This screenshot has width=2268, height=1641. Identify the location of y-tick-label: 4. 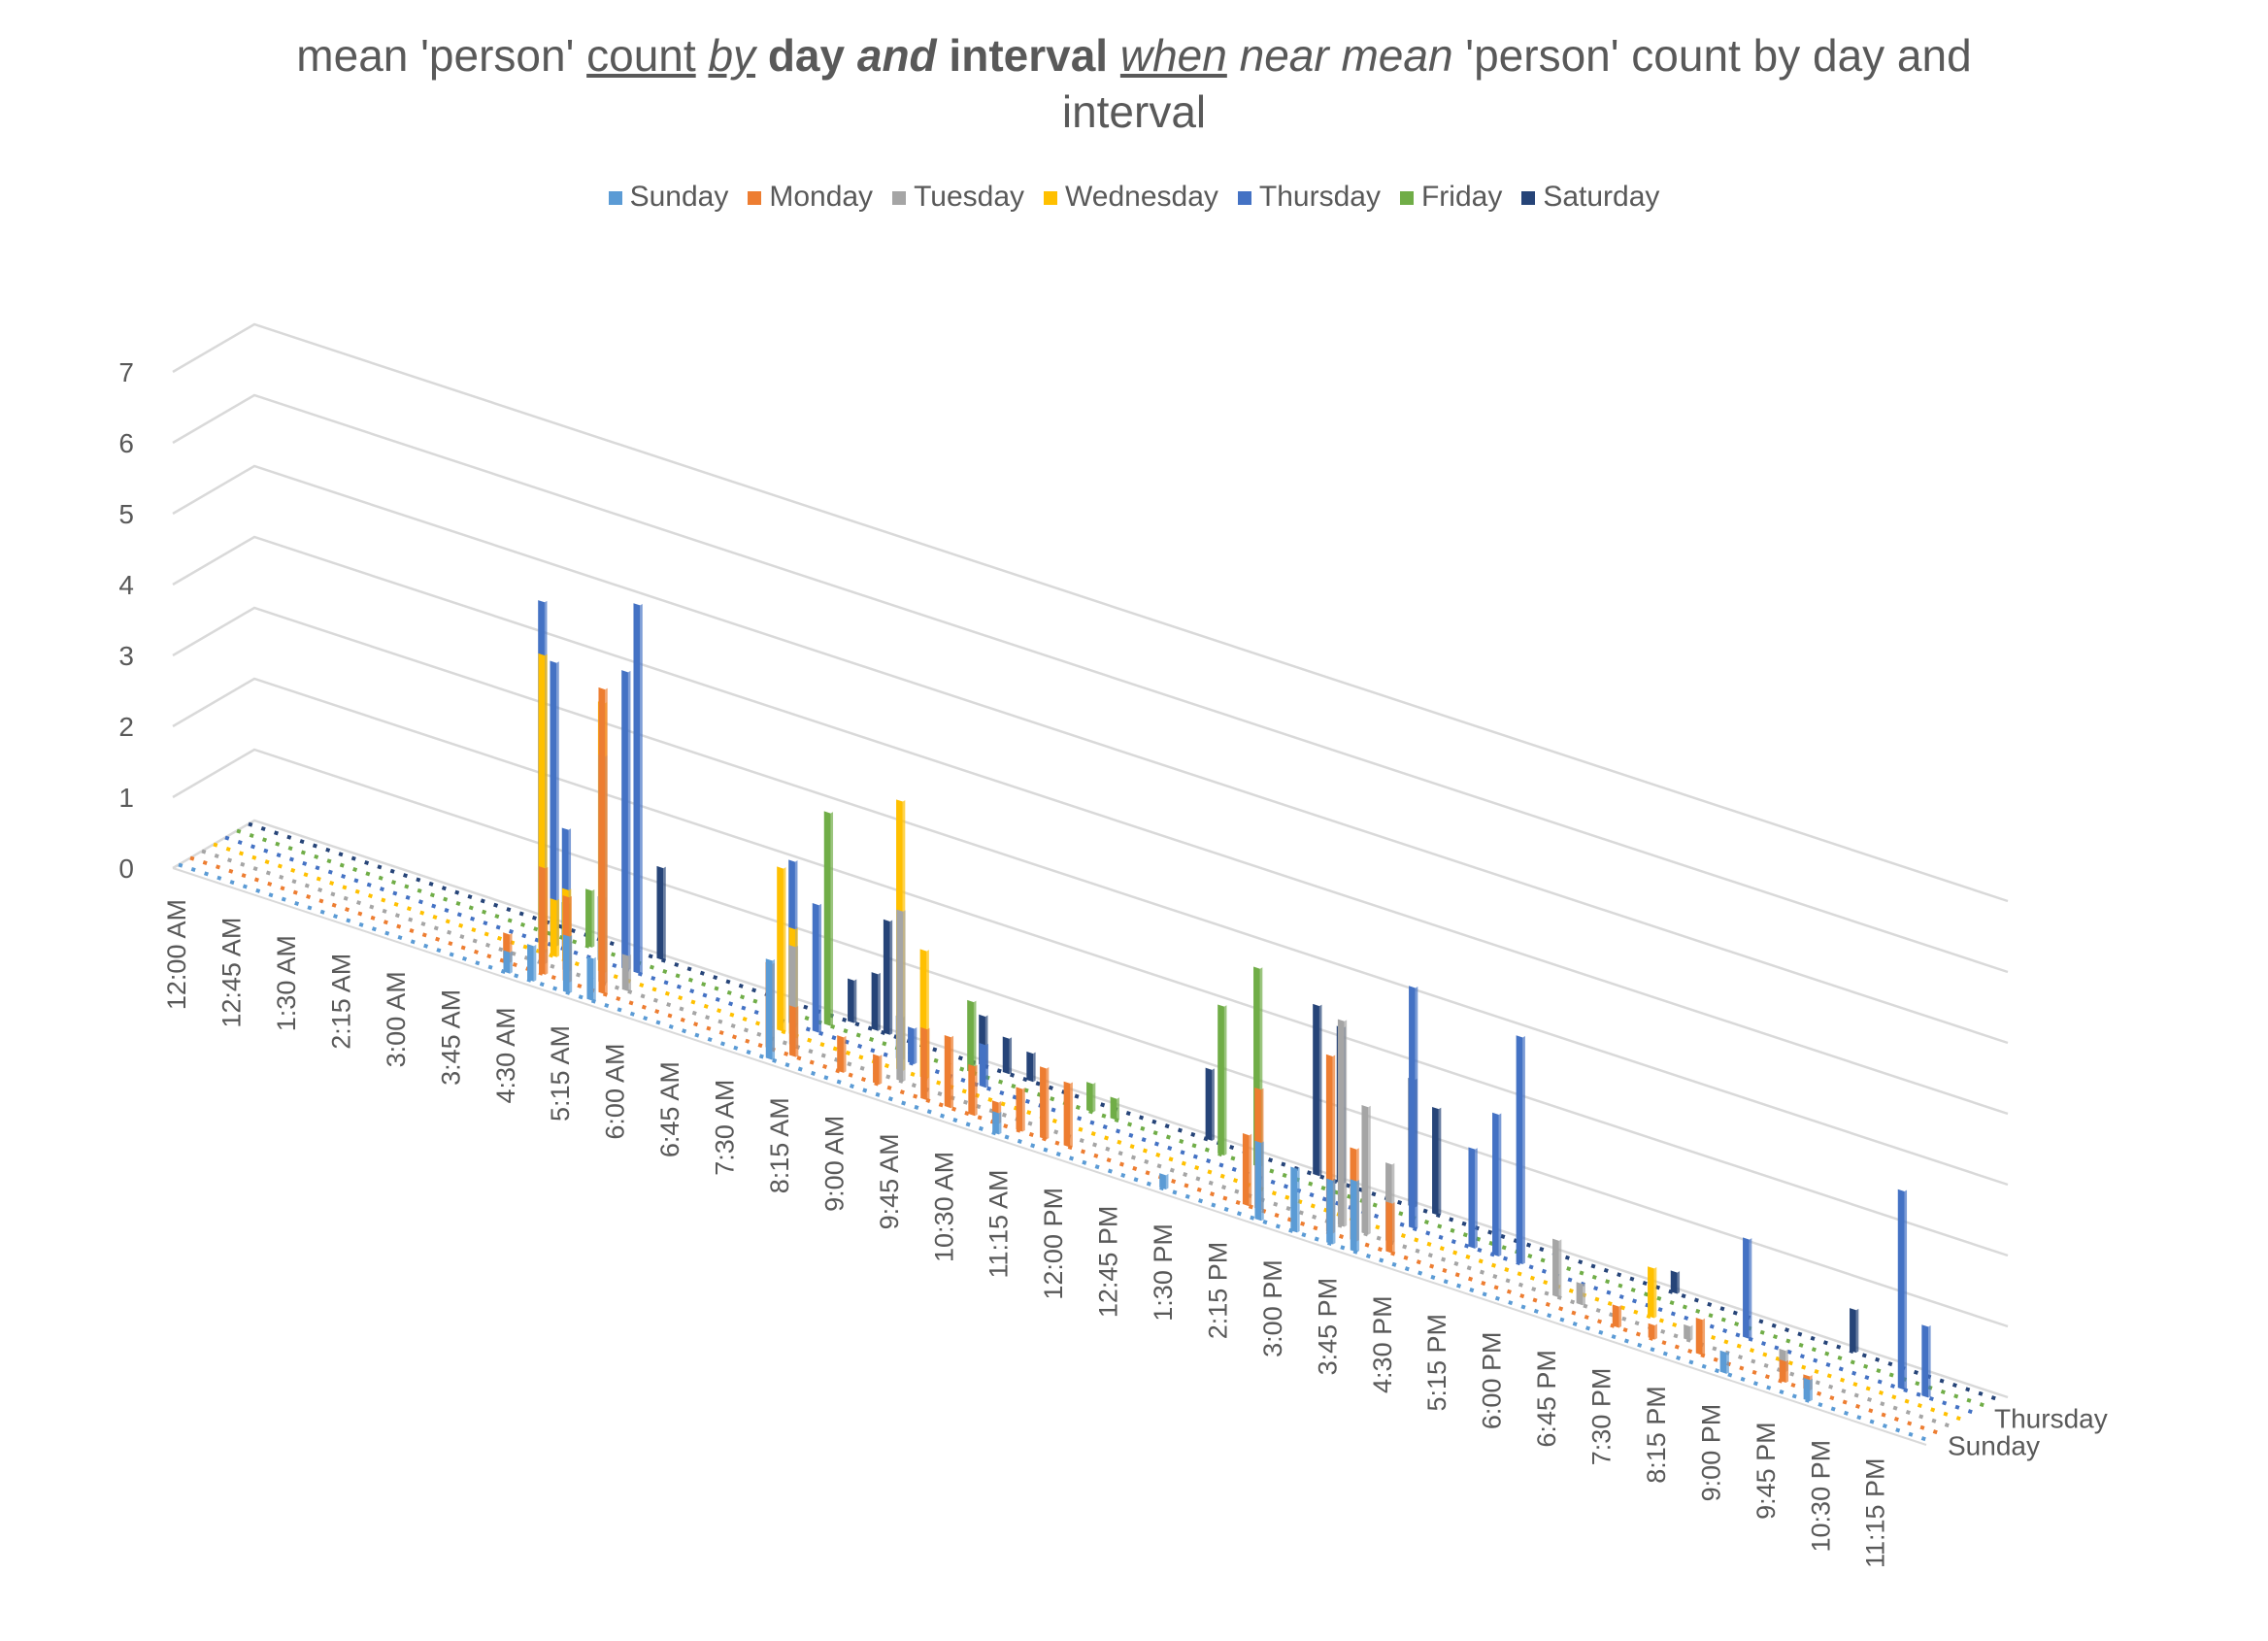
(126, 585).